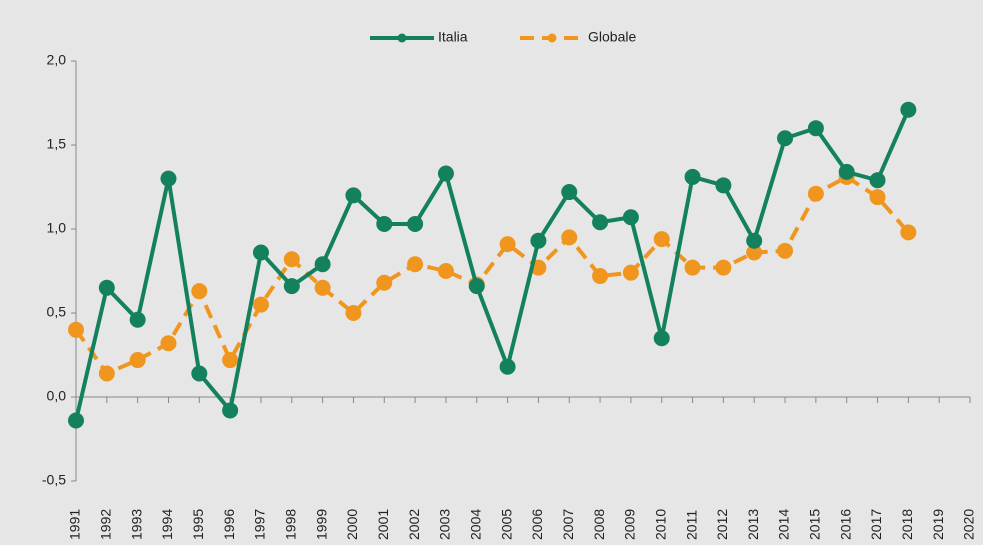 Image resolution: width=983 pixels, height=545 pixels. What do you see at coordinates (691, 525) in the screenshot?
I see `x-tick-label: 2011` at bounding box center [691, 525].